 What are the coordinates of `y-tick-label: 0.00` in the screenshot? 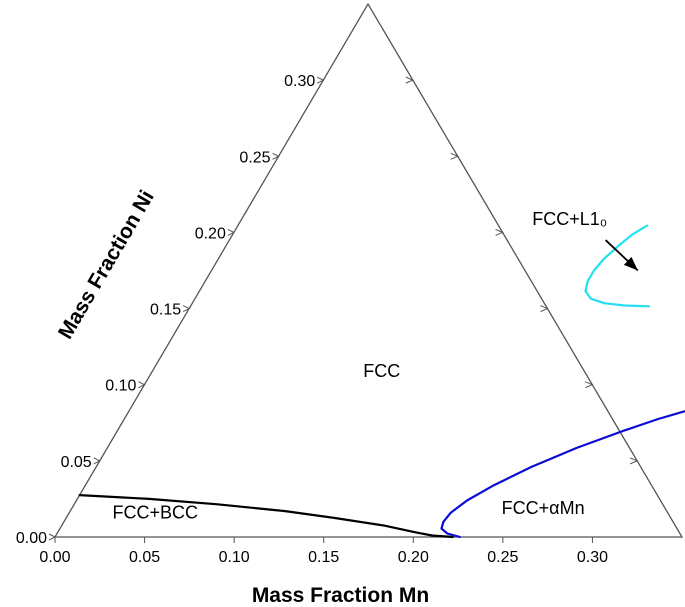 It's located at (31, 538).